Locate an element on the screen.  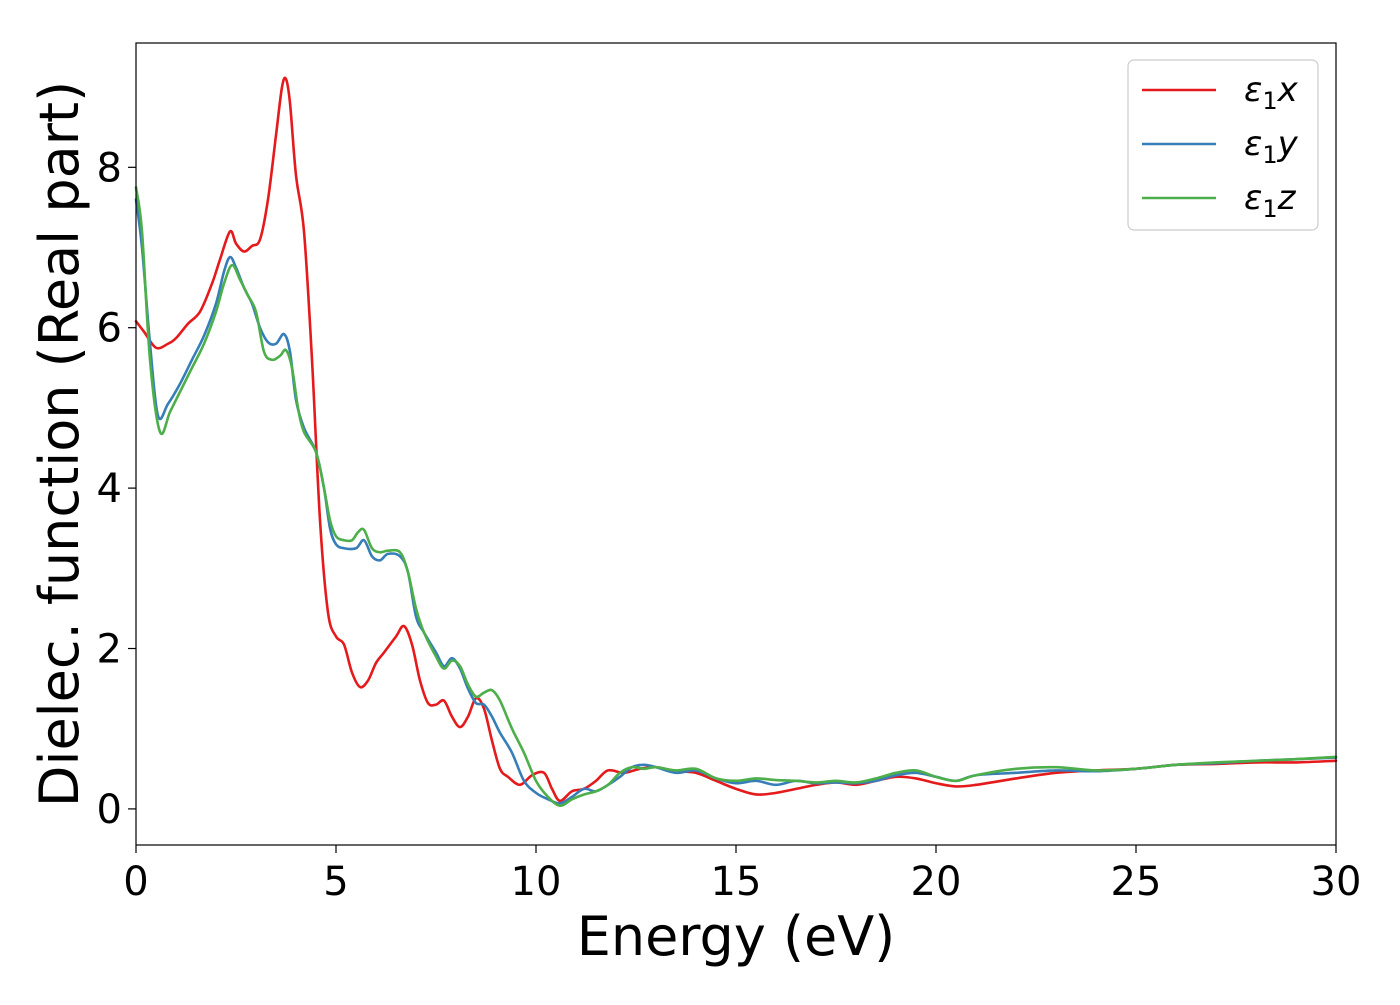
legend-label-z: ε1z is located at coordinates (1270, 200).